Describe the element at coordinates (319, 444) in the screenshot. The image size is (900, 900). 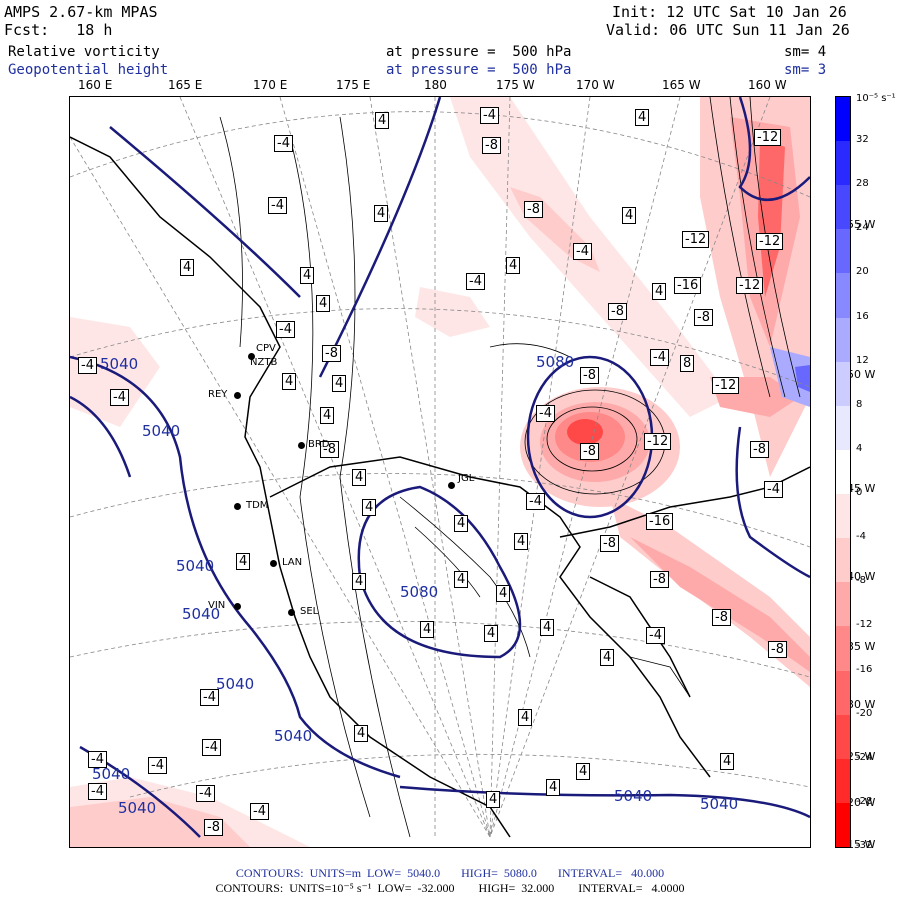
I see `station-label: BRD` at that location.